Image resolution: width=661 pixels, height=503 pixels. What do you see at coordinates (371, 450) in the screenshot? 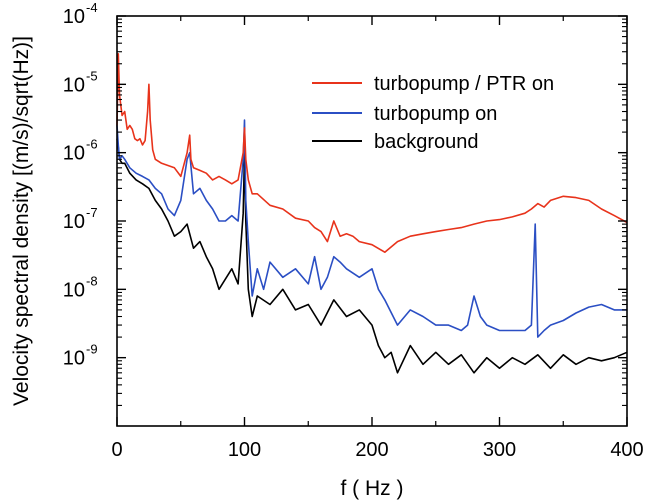
I see `x-tick-label: 200` at bounding box center [371, 450].